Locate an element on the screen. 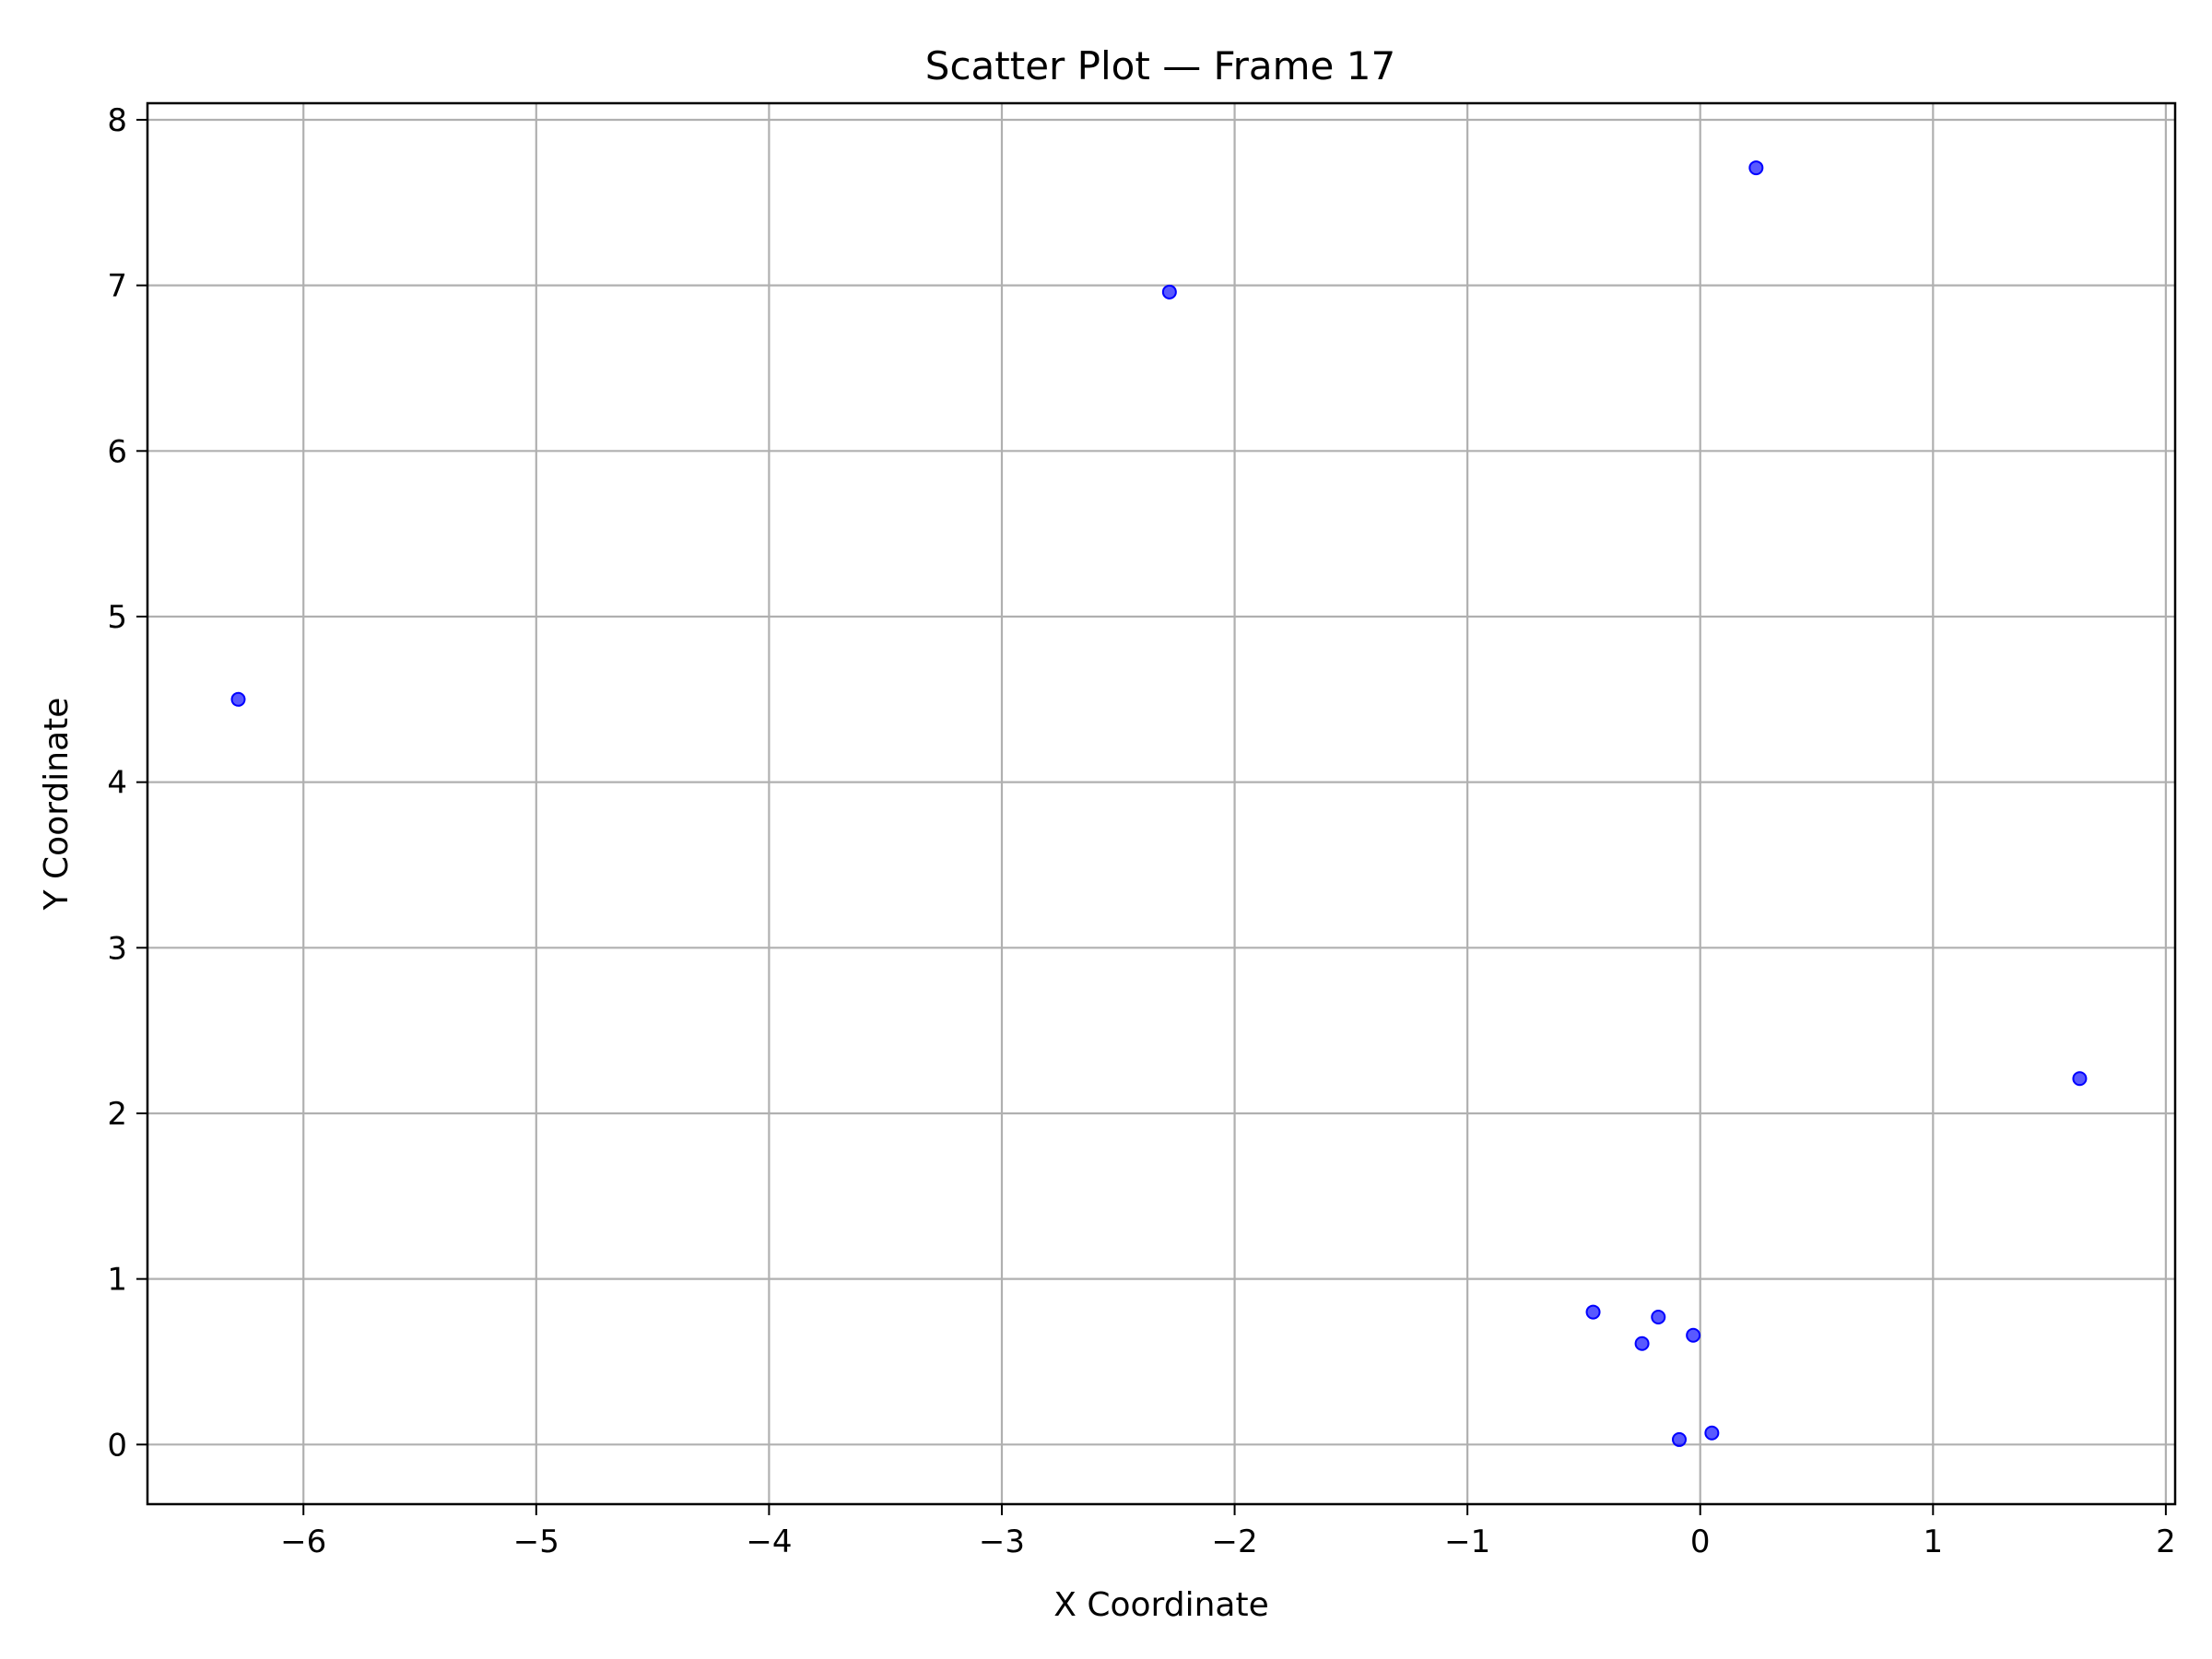 This screenshot has height=1659, width=2212. y-tick-label: 3 is located at coordinates (117, 948).